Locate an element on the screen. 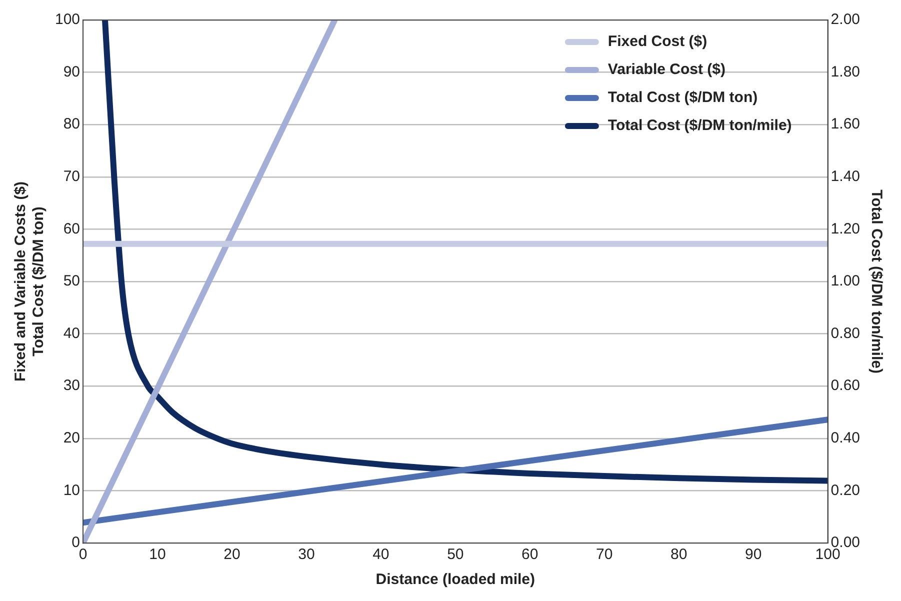 The width and height of the screenshot is (901, 601). y-tick-label: 40 is located at coordinates (71, 333).